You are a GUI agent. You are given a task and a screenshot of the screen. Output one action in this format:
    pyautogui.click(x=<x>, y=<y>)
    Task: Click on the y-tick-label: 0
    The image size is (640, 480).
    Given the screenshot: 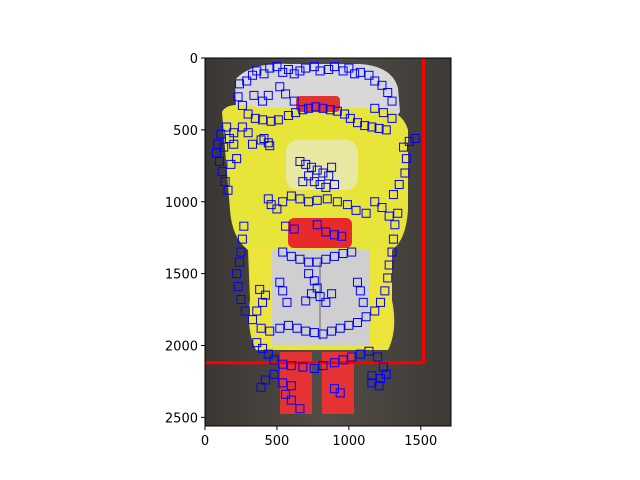 What is the action you would take?
    pyautogui.click(x=194, y=59)
    